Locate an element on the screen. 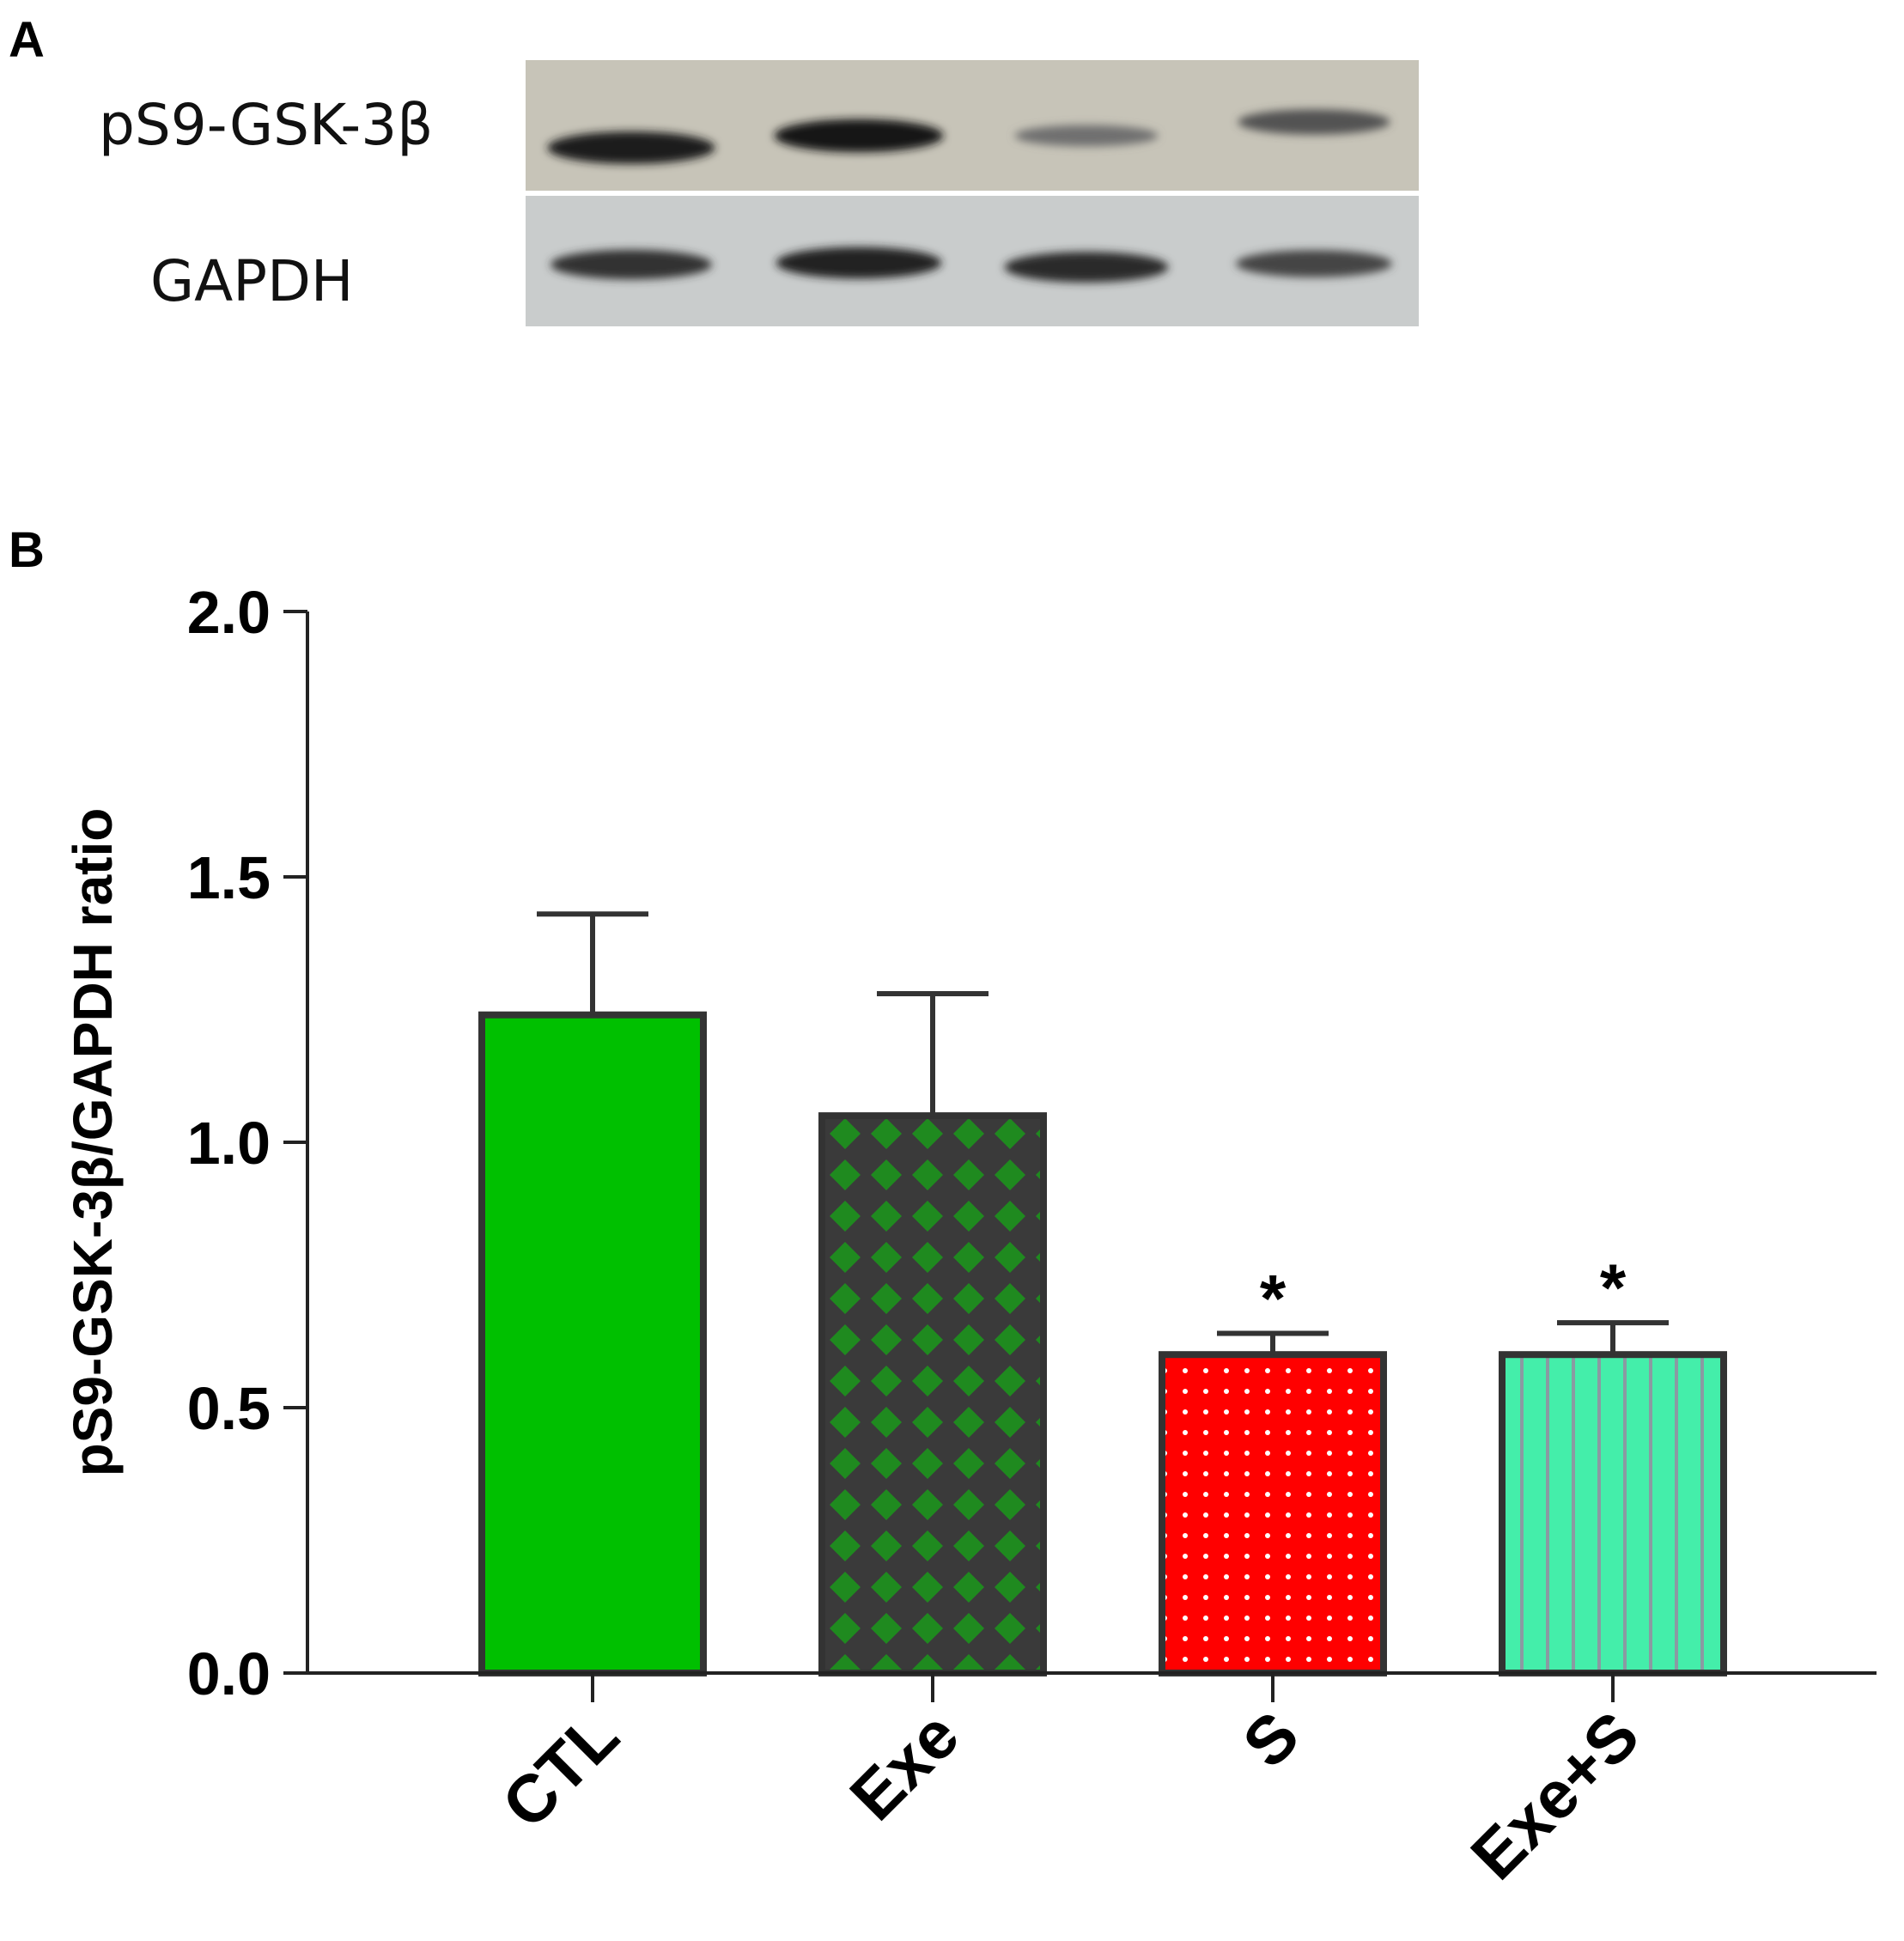 The height and width of the screenshot is (1941, 1904). blot-label-pS9-GSK-3b: pS9-GSK-3β is located at coordinates (266, 125).